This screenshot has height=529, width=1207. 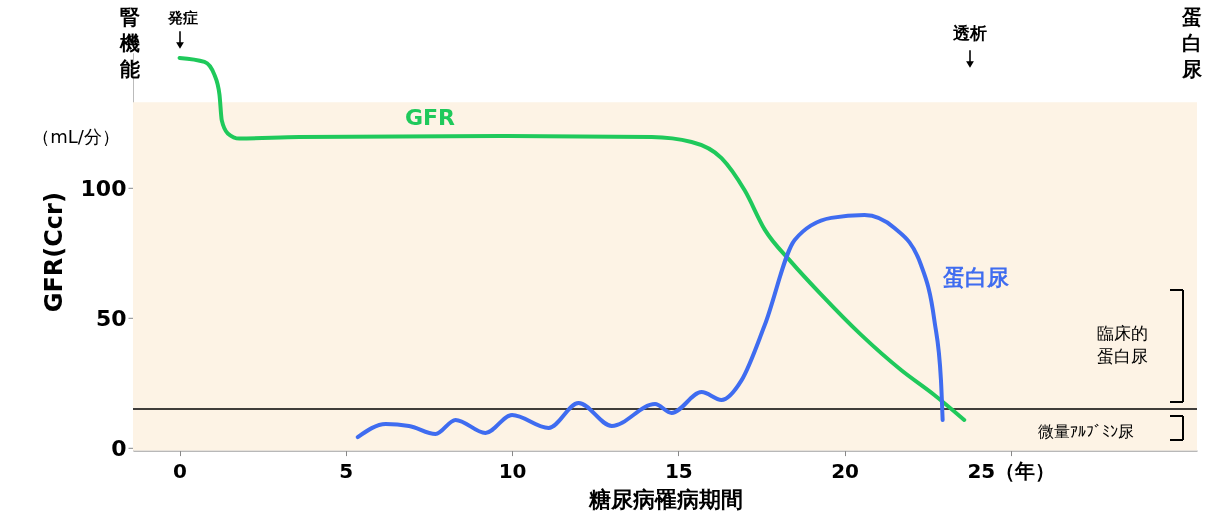 I want to click on y-tick-label: 50, so click(x=111, y=318).